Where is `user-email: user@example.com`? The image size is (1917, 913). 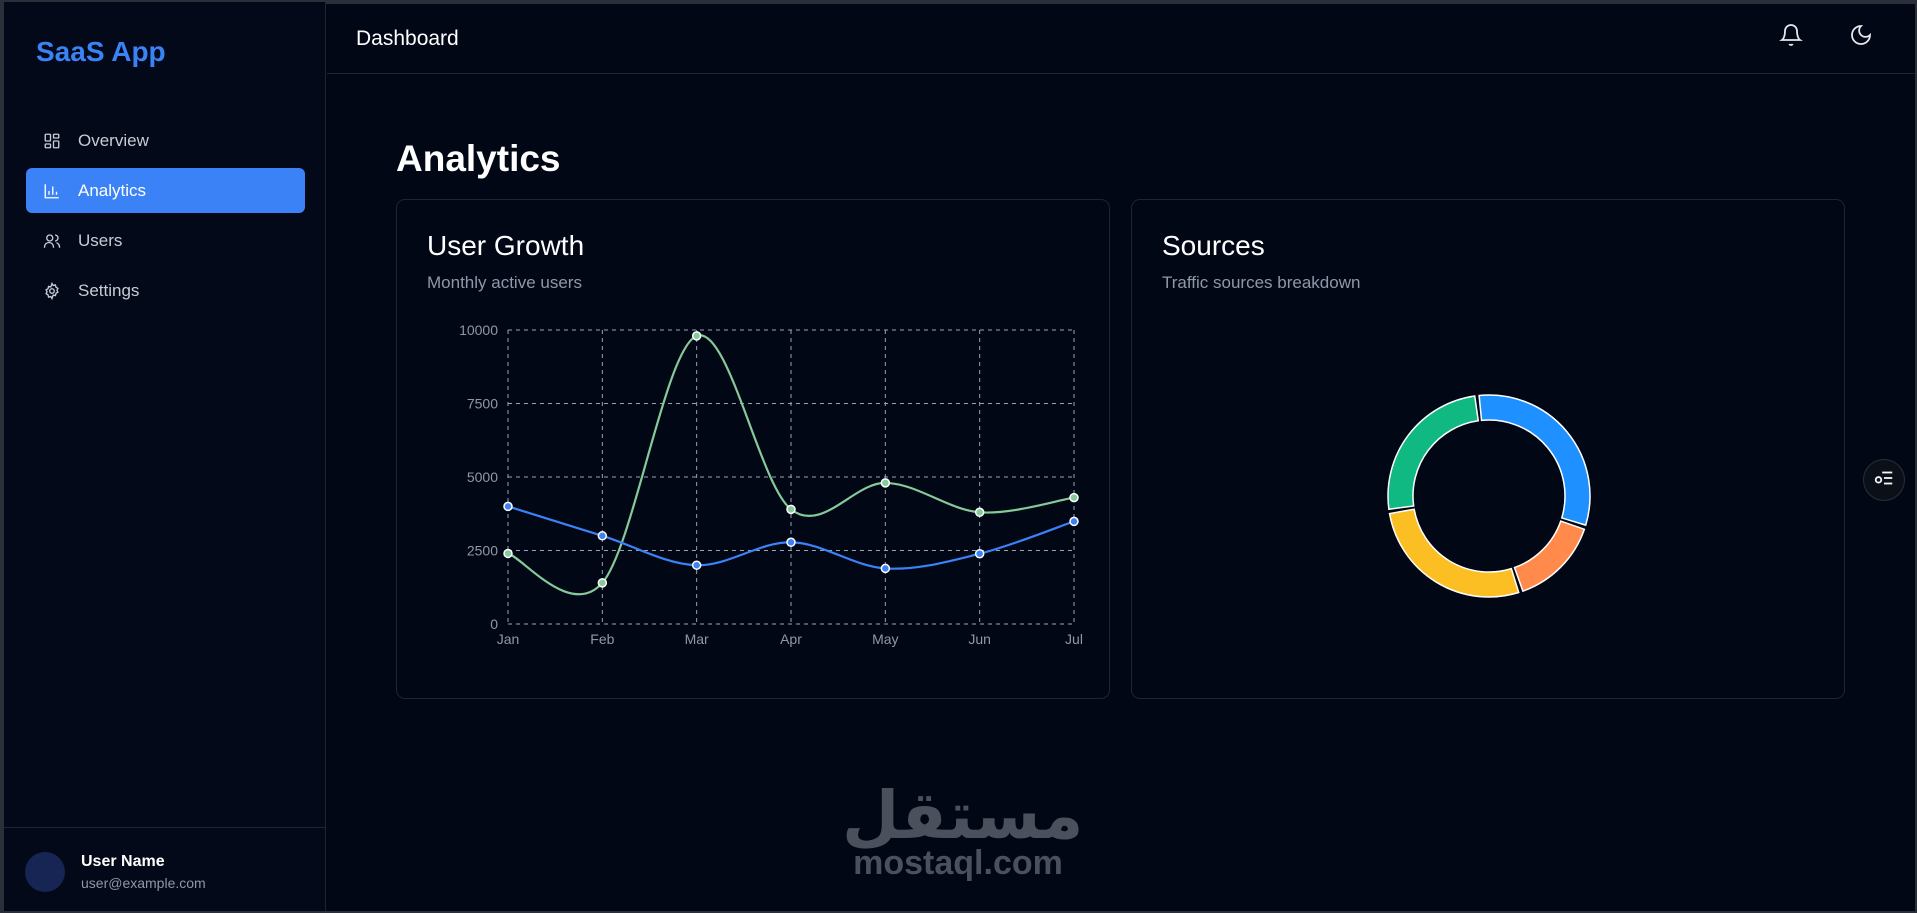 user-email: user@example.com is located at coordinates (143, 883).